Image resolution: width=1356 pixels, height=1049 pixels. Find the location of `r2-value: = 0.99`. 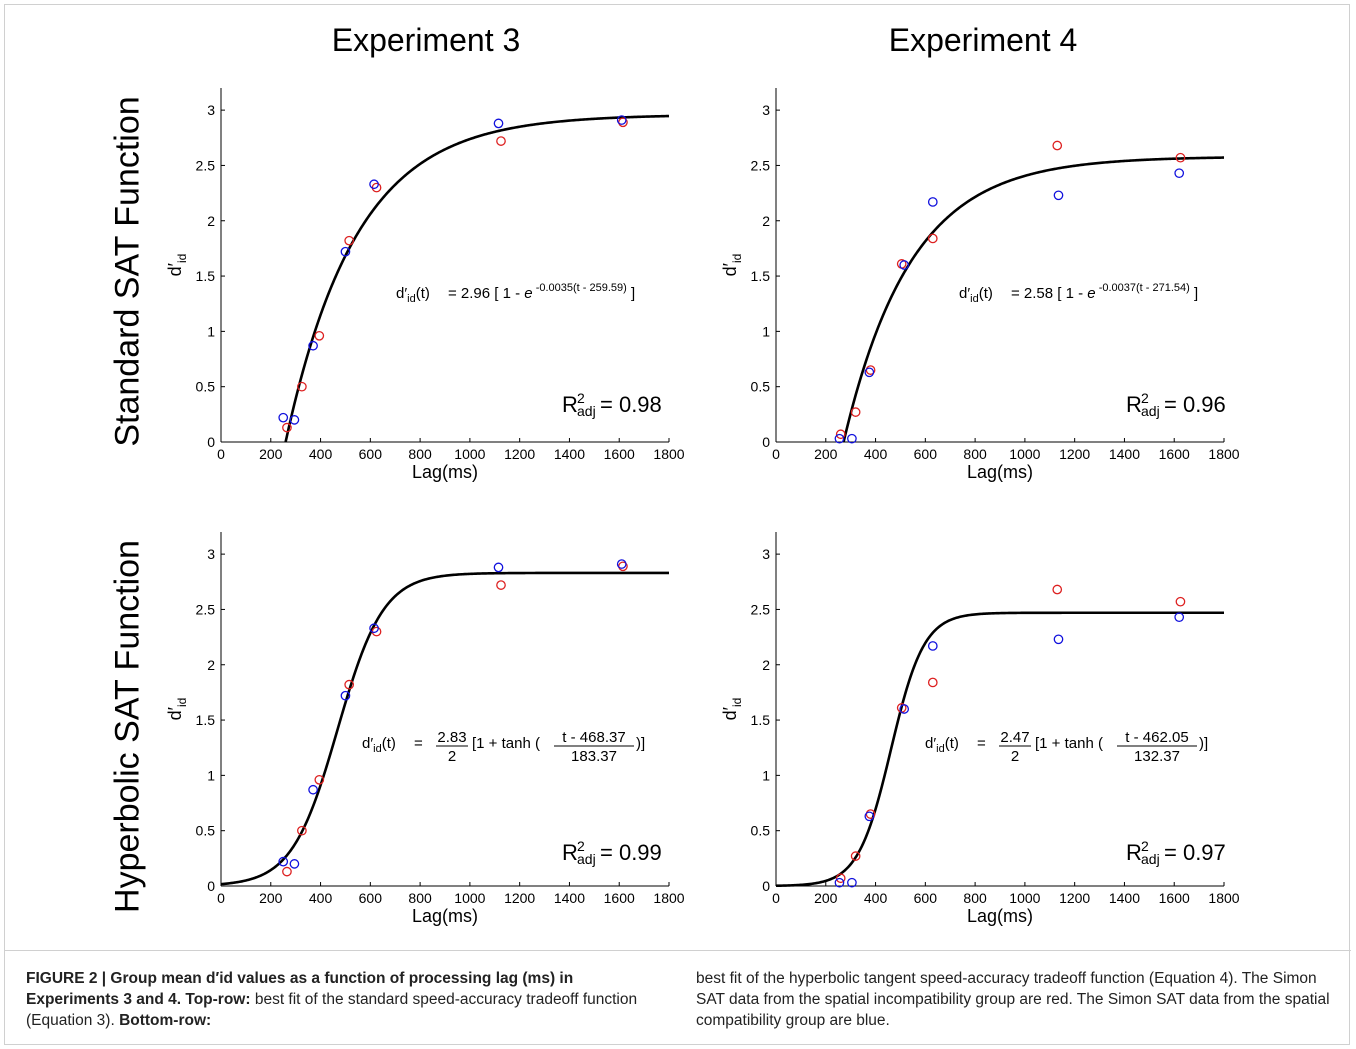

r2-value: = 0.99 is located at coordinates (631, 852).